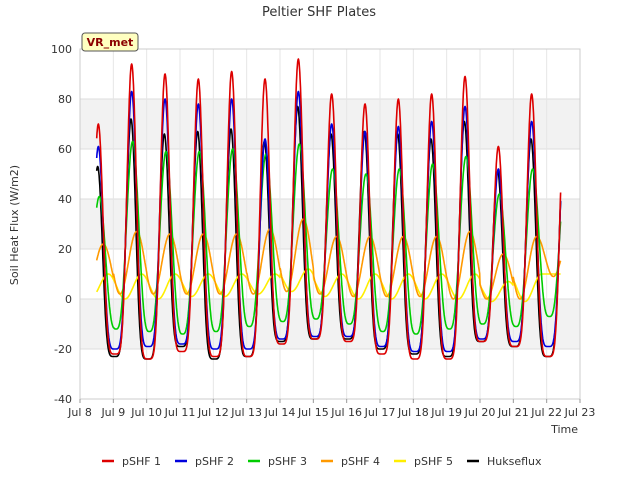  Describe the element at coordinates (63, 399) in the screenshot. I see `y-tick-label: -40` at that location.